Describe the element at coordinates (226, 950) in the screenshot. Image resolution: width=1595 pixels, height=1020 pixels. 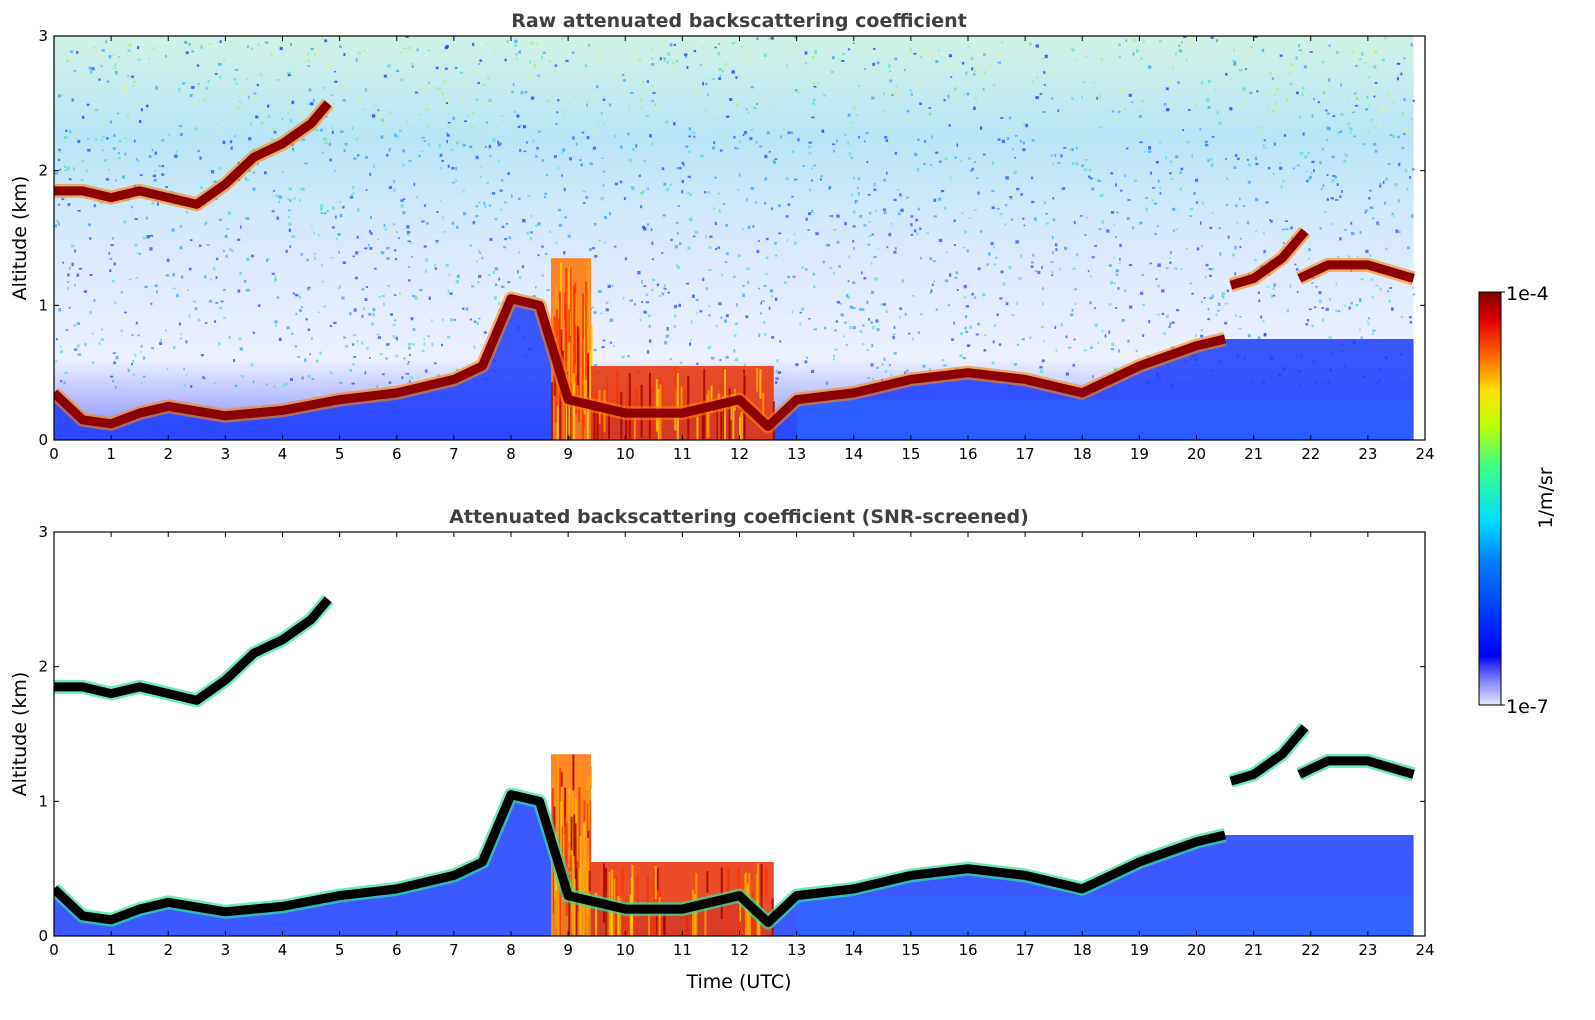
I see `x-tick-label: 3` at that location.